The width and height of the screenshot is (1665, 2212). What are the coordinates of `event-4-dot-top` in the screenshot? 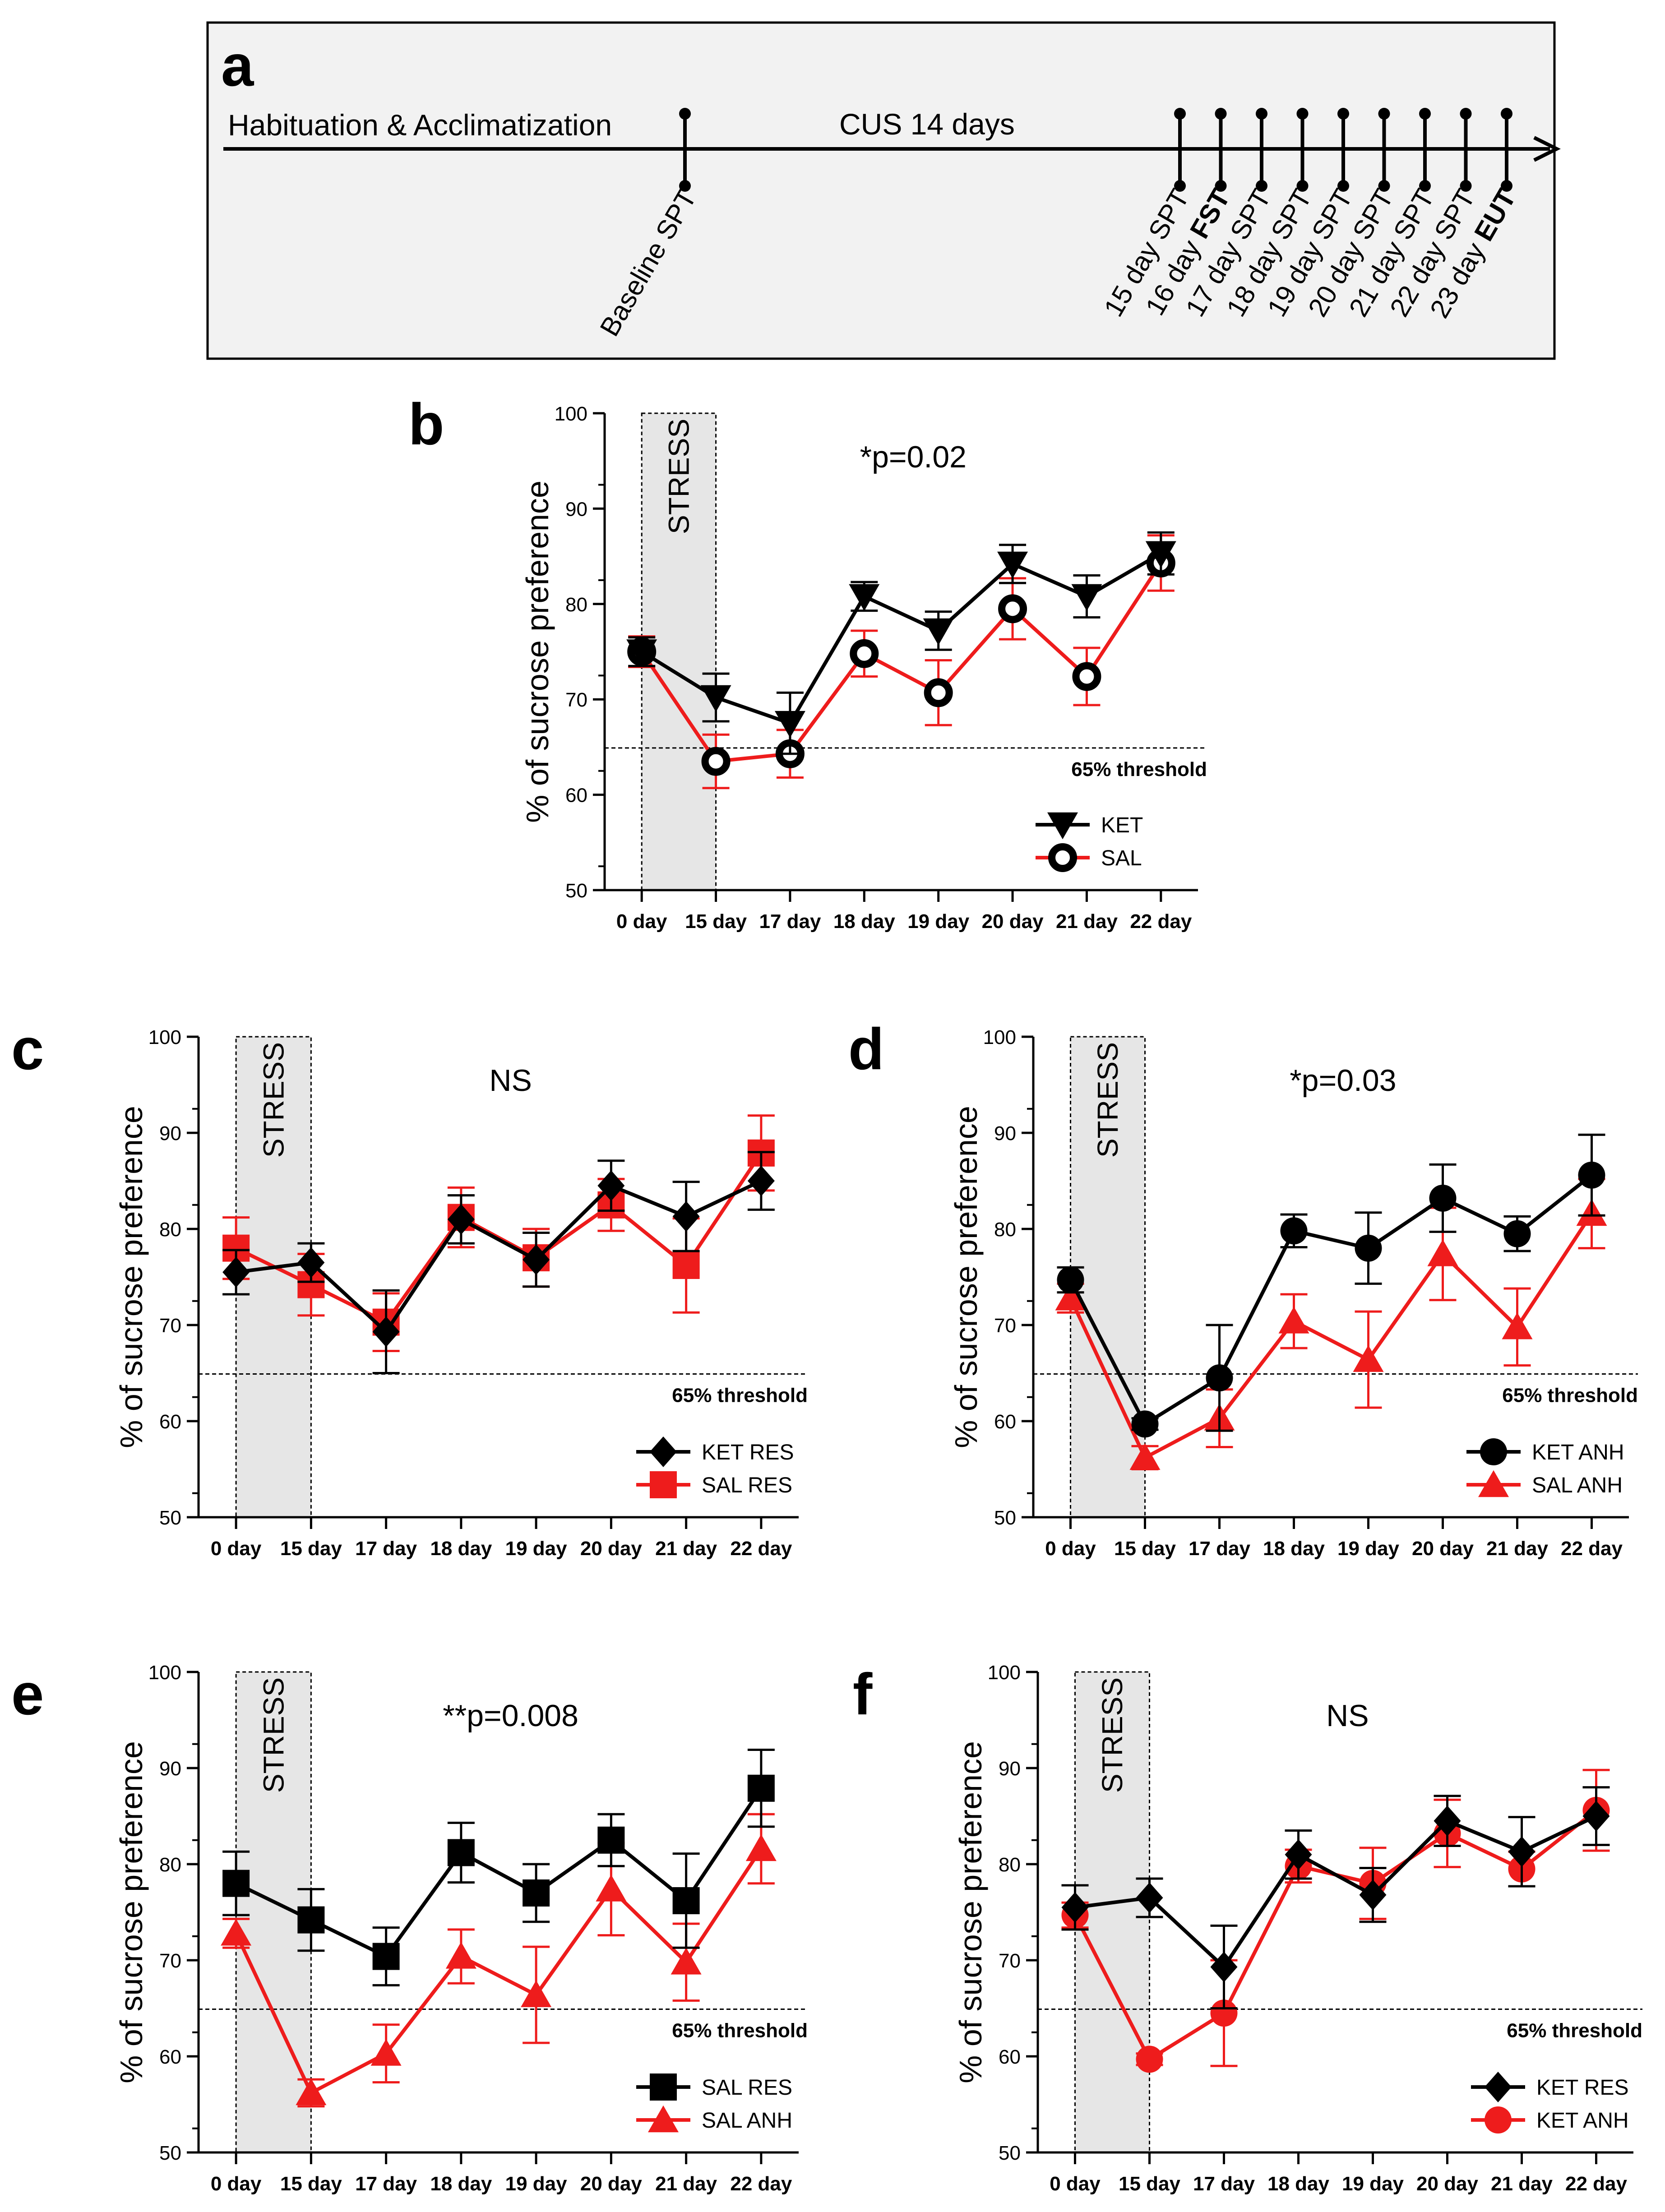 It's located at (1343, 114).